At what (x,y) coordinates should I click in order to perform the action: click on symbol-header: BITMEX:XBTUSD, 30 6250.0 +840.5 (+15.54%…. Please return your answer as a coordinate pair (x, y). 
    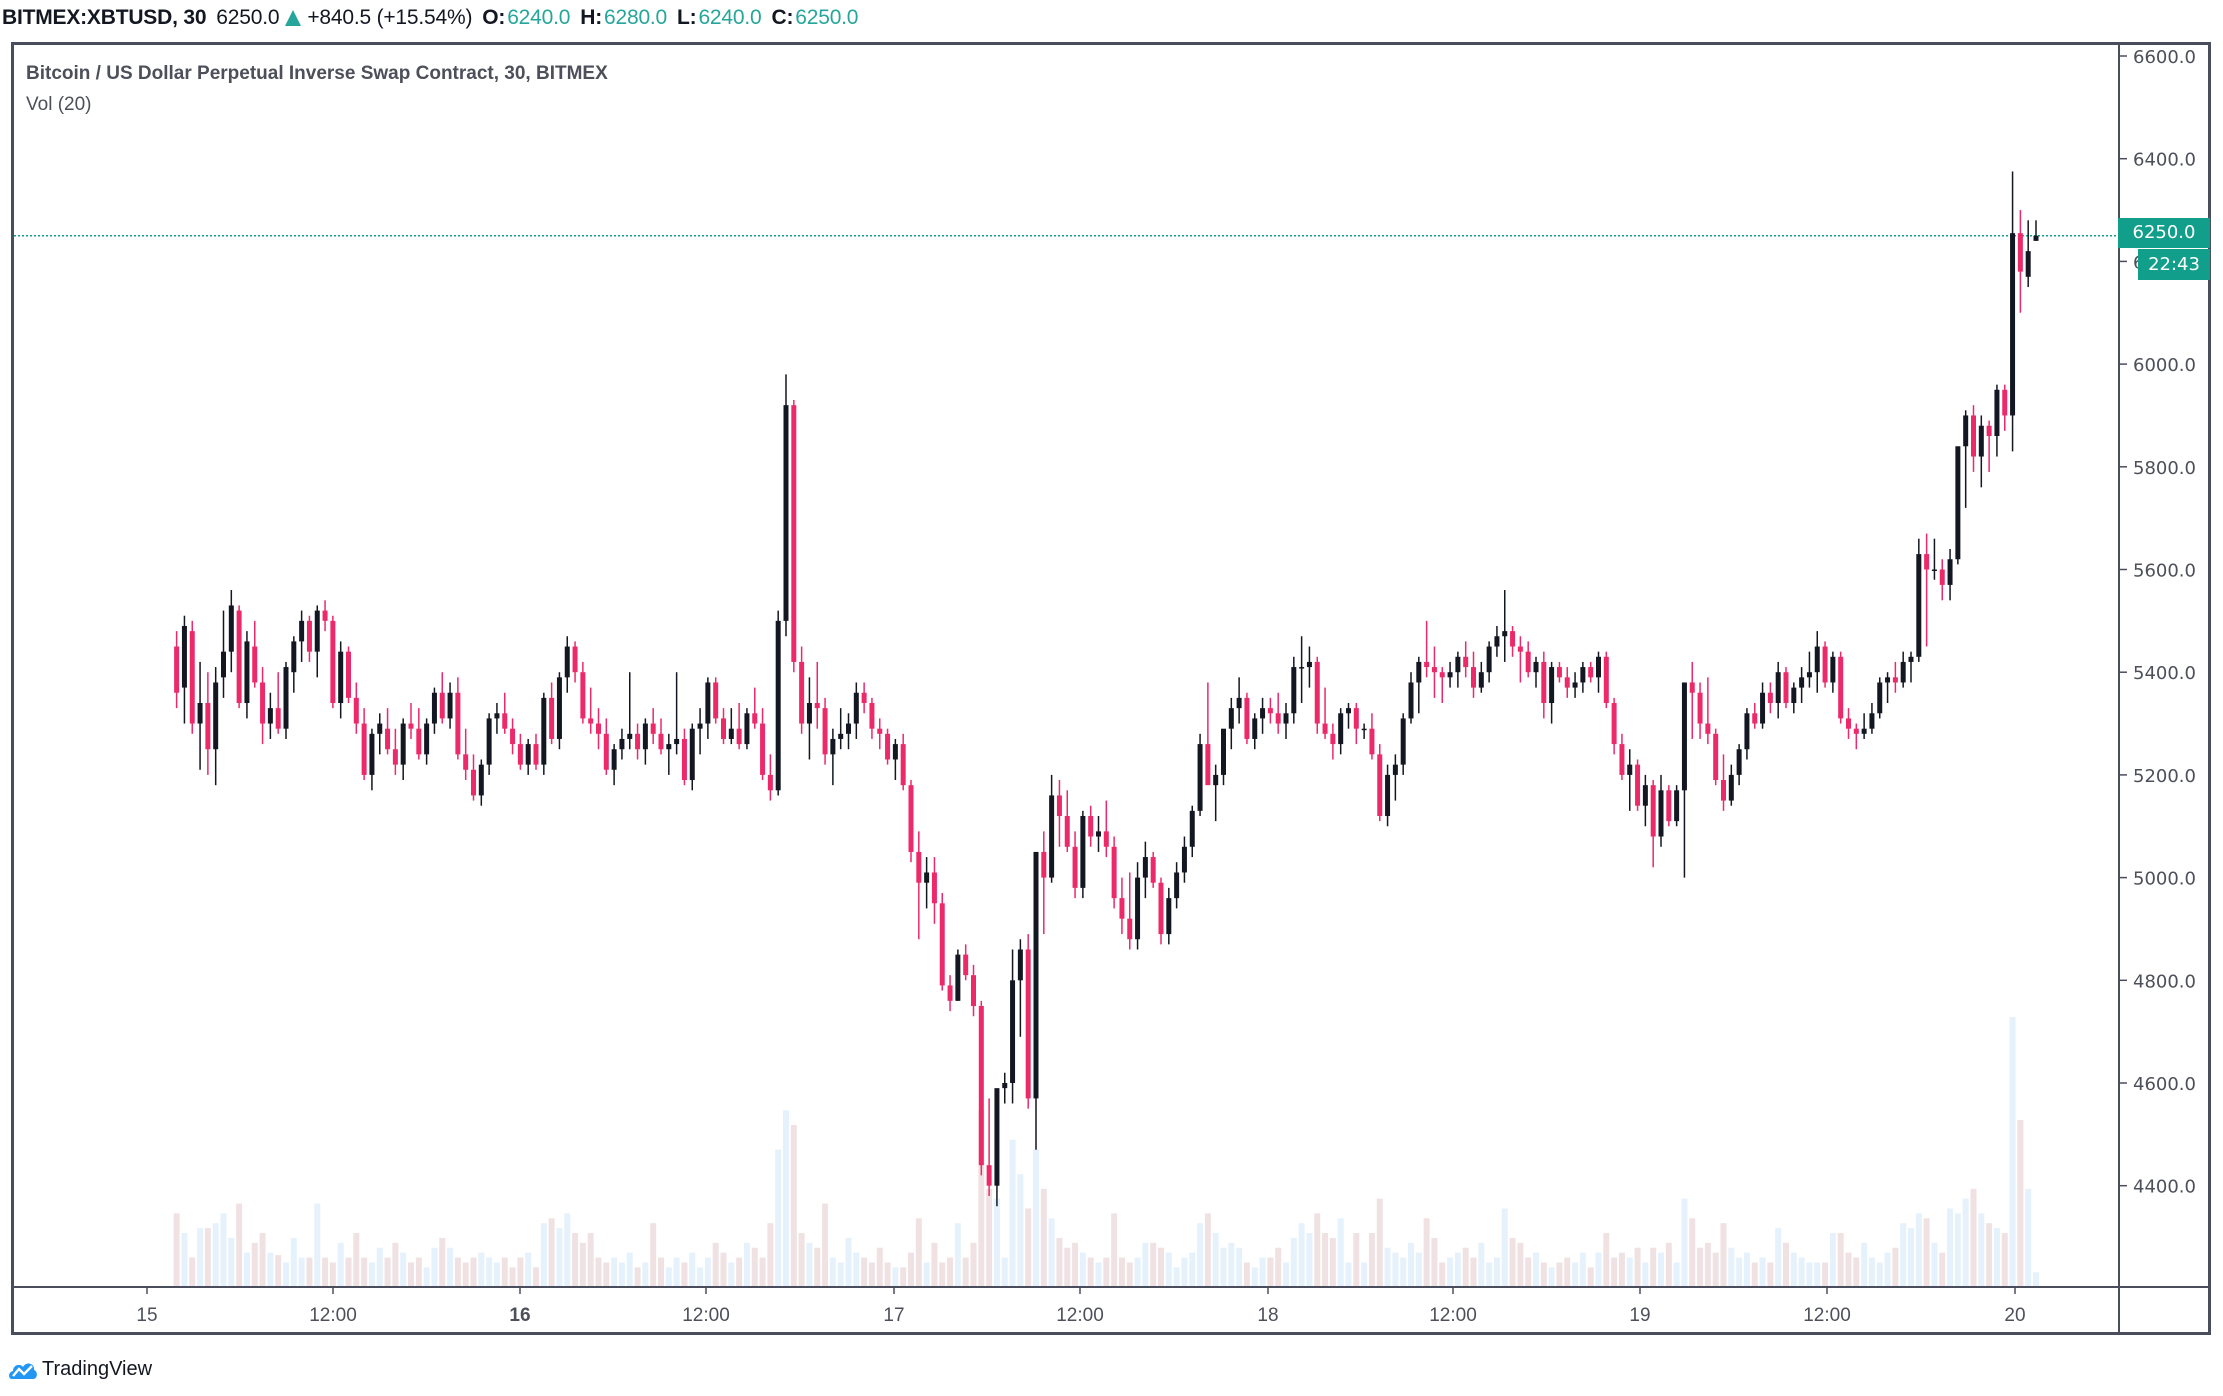
    Looking at the image, I should click on (435, 18).